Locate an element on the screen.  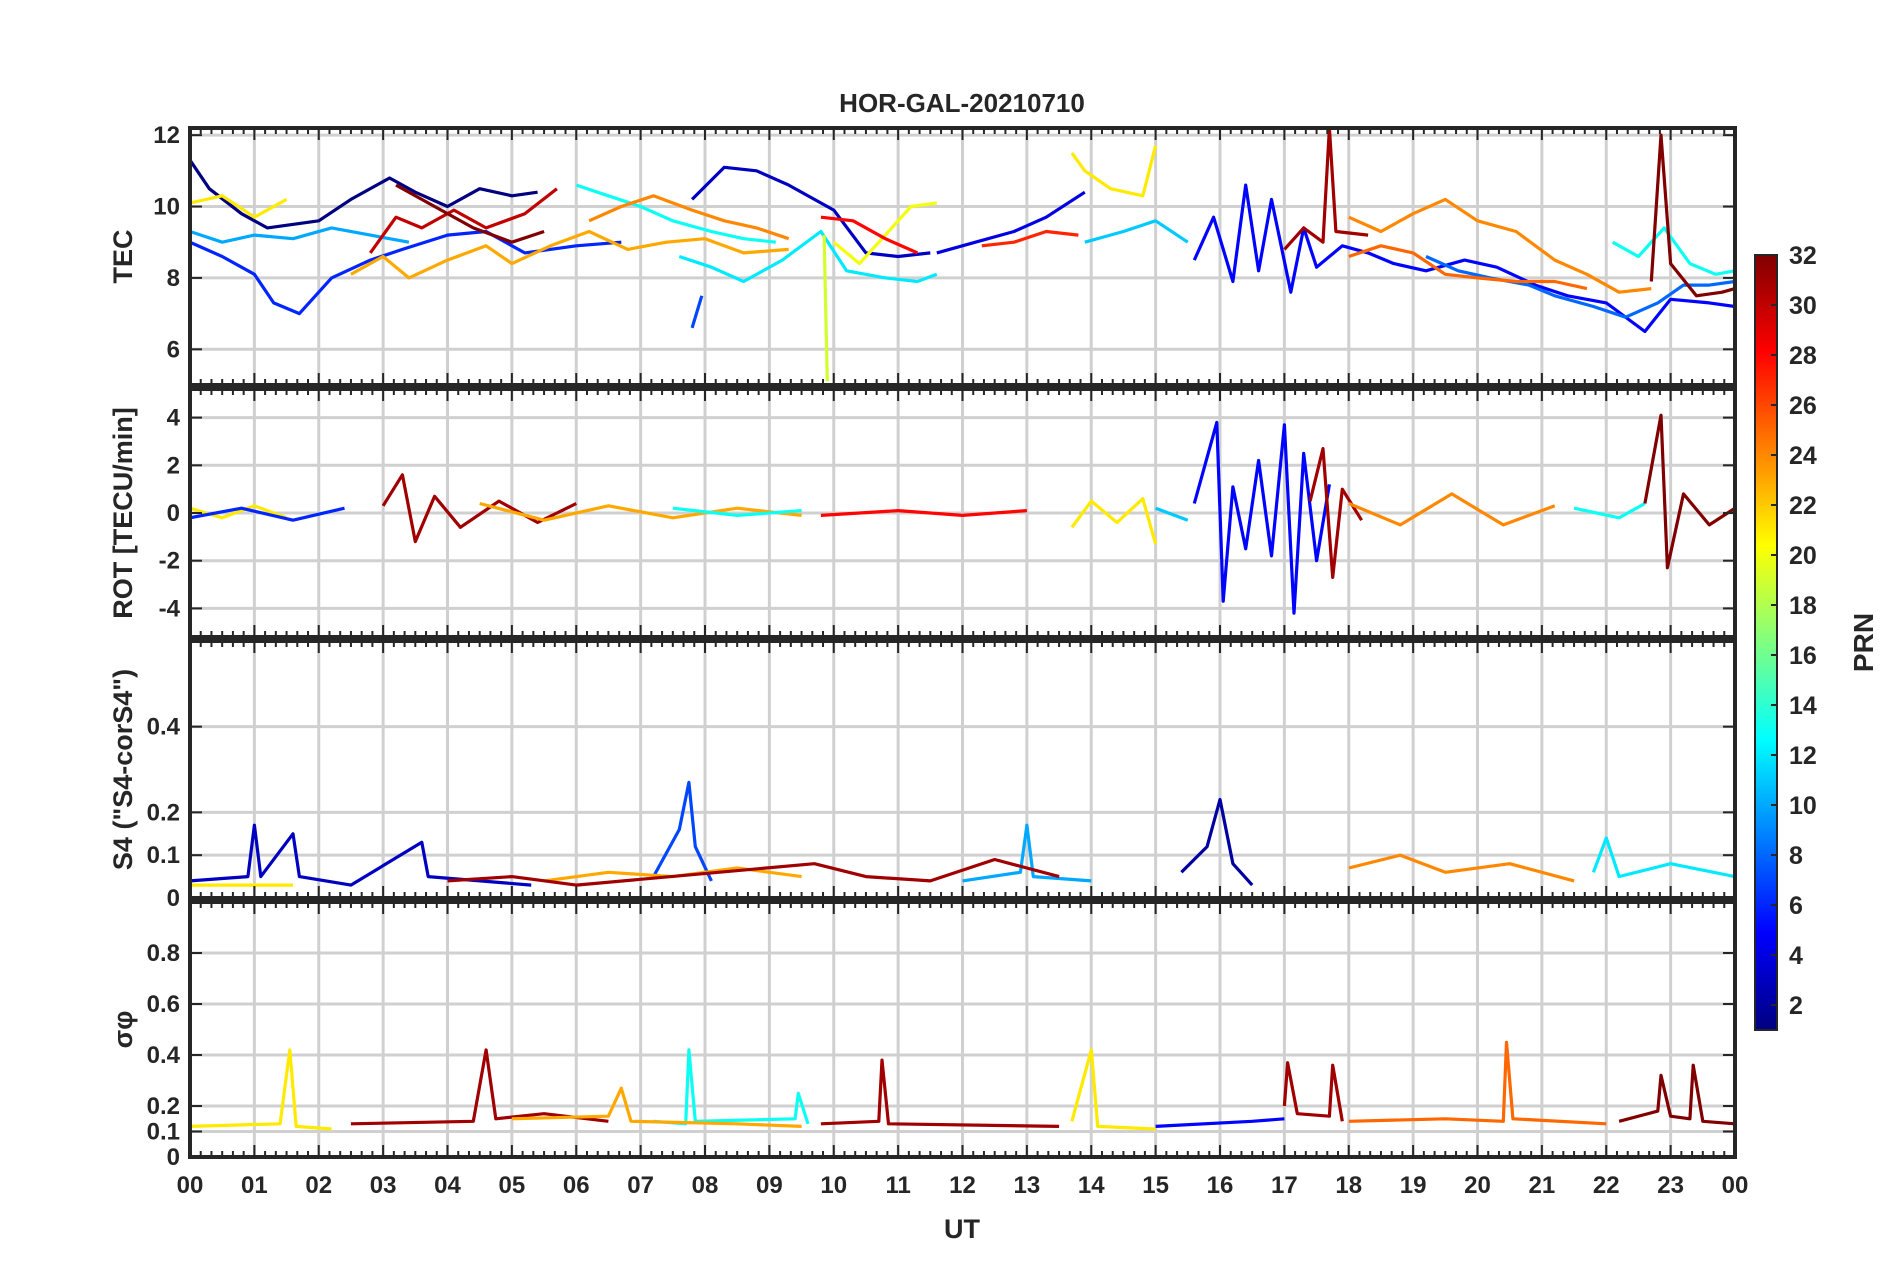
x-tick-label: 05 is located at coordinates (512, 1185).